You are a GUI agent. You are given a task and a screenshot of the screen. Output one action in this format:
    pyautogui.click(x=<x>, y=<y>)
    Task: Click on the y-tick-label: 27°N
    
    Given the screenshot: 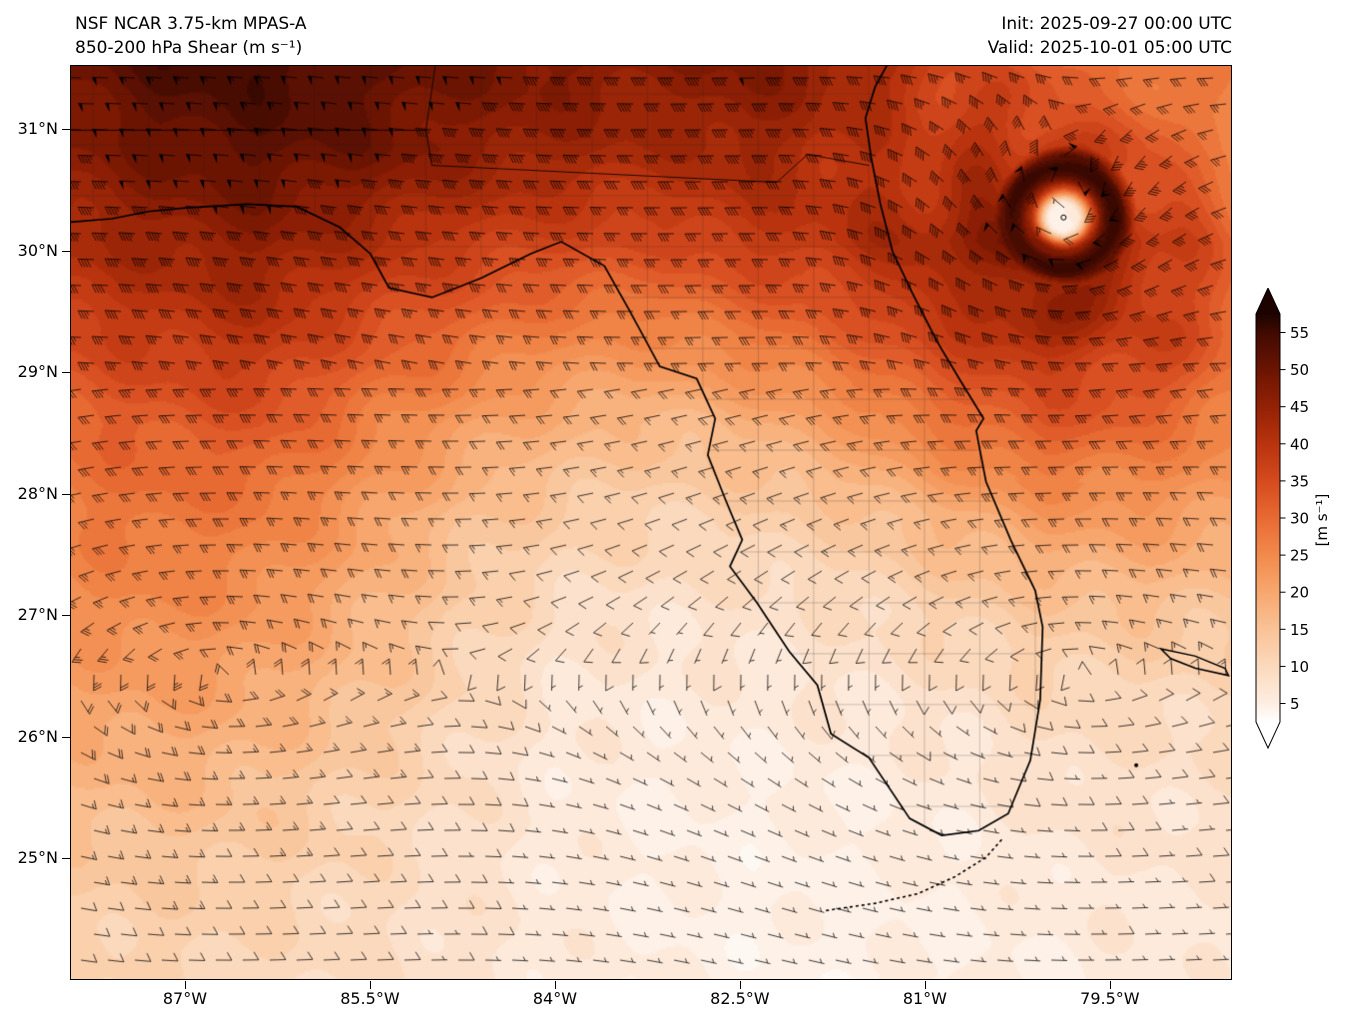 What is the action you would take?
    pyautogui.click(x=37, y=615)
    